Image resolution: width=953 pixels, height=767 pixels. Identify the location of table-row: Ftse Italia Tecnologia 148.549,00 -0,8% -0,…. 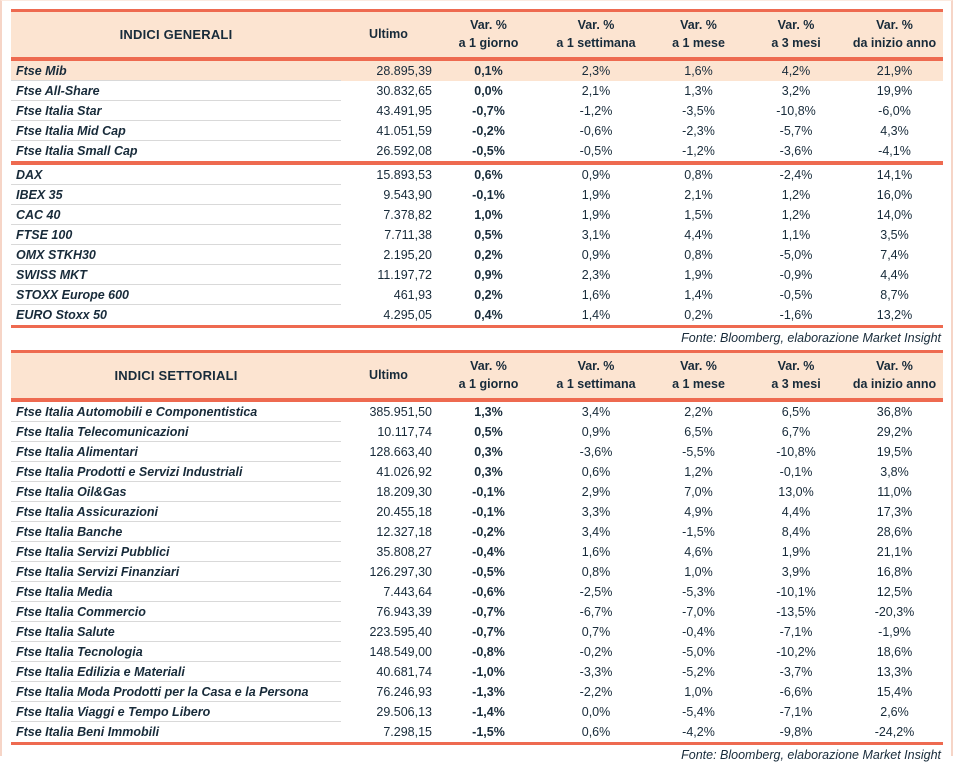
(477, 652).